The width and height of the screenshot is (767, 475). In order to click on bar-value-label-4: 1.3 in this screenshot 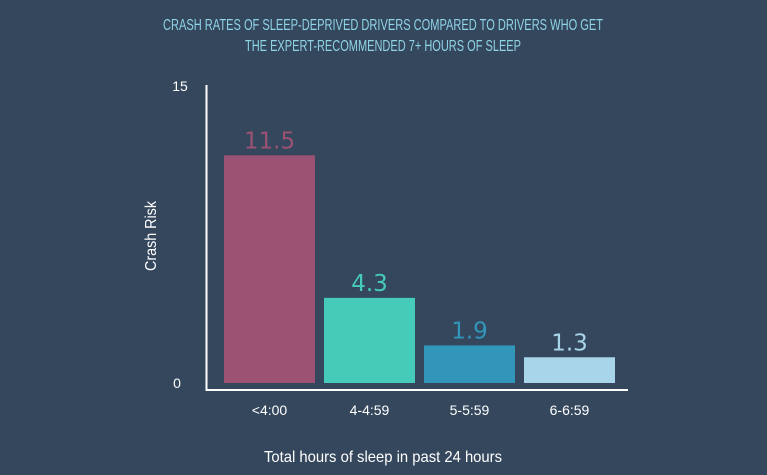, I will do `click(569, 343)`.